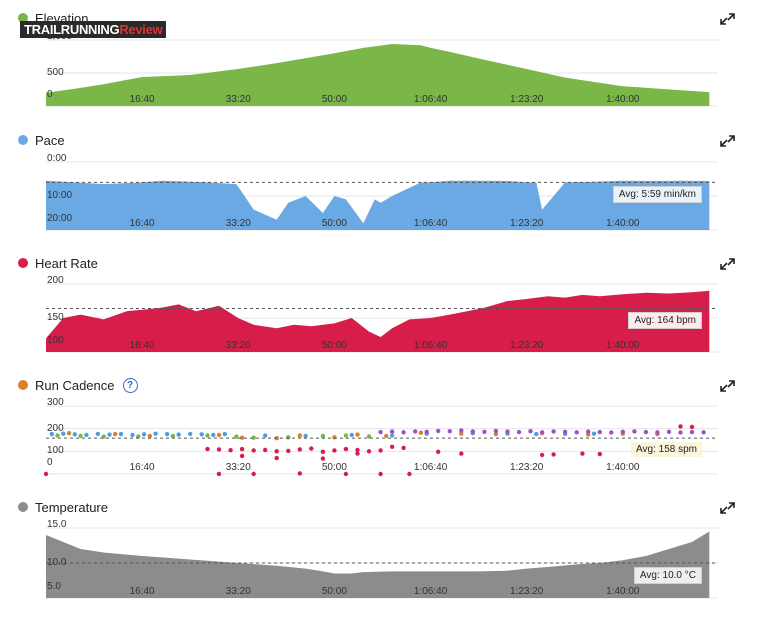 The width and height of the screenshot is (771, 617). Describe the element at coordinates (55, 451) in the screenshot. I see `y-tick-label: 100` at that location.